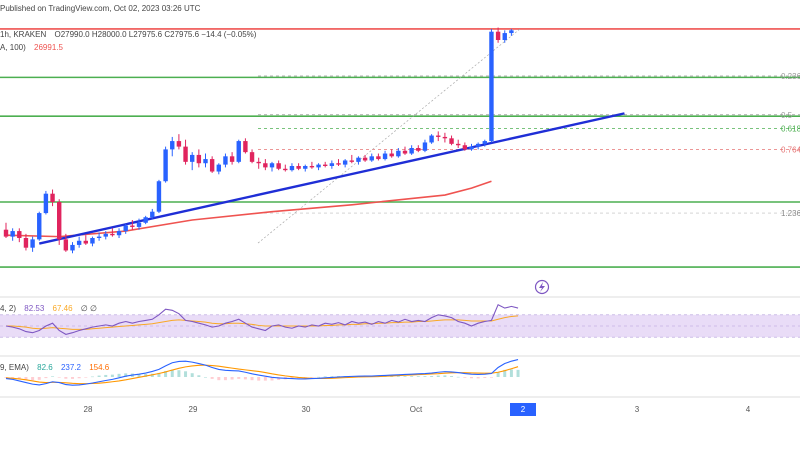 The height and width of the screenshot is (450, 800). Describe the element at coordinates (48, 47) in the screenshot. I see `ma-value: 26991.5` at that location.